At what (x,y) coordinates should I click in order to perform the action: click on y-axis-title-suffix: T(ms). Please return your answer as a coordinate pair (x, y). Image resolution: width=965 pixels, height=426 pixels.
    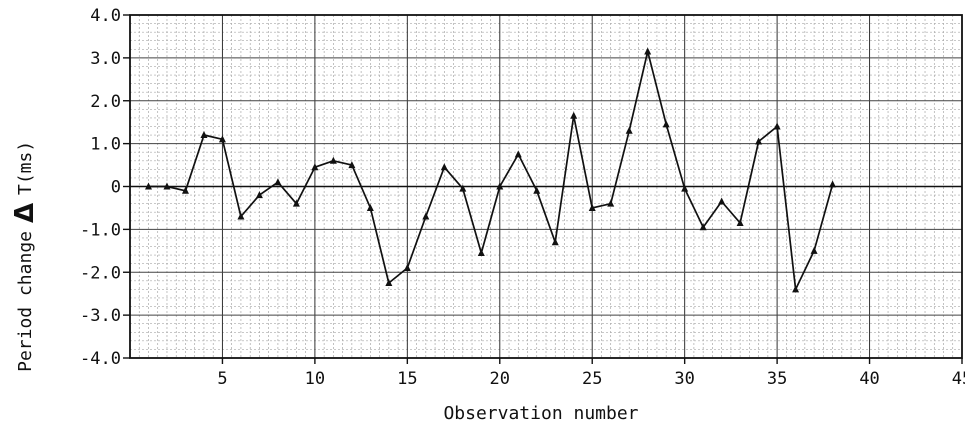
    Looking at the image, I should click on (25, 168).